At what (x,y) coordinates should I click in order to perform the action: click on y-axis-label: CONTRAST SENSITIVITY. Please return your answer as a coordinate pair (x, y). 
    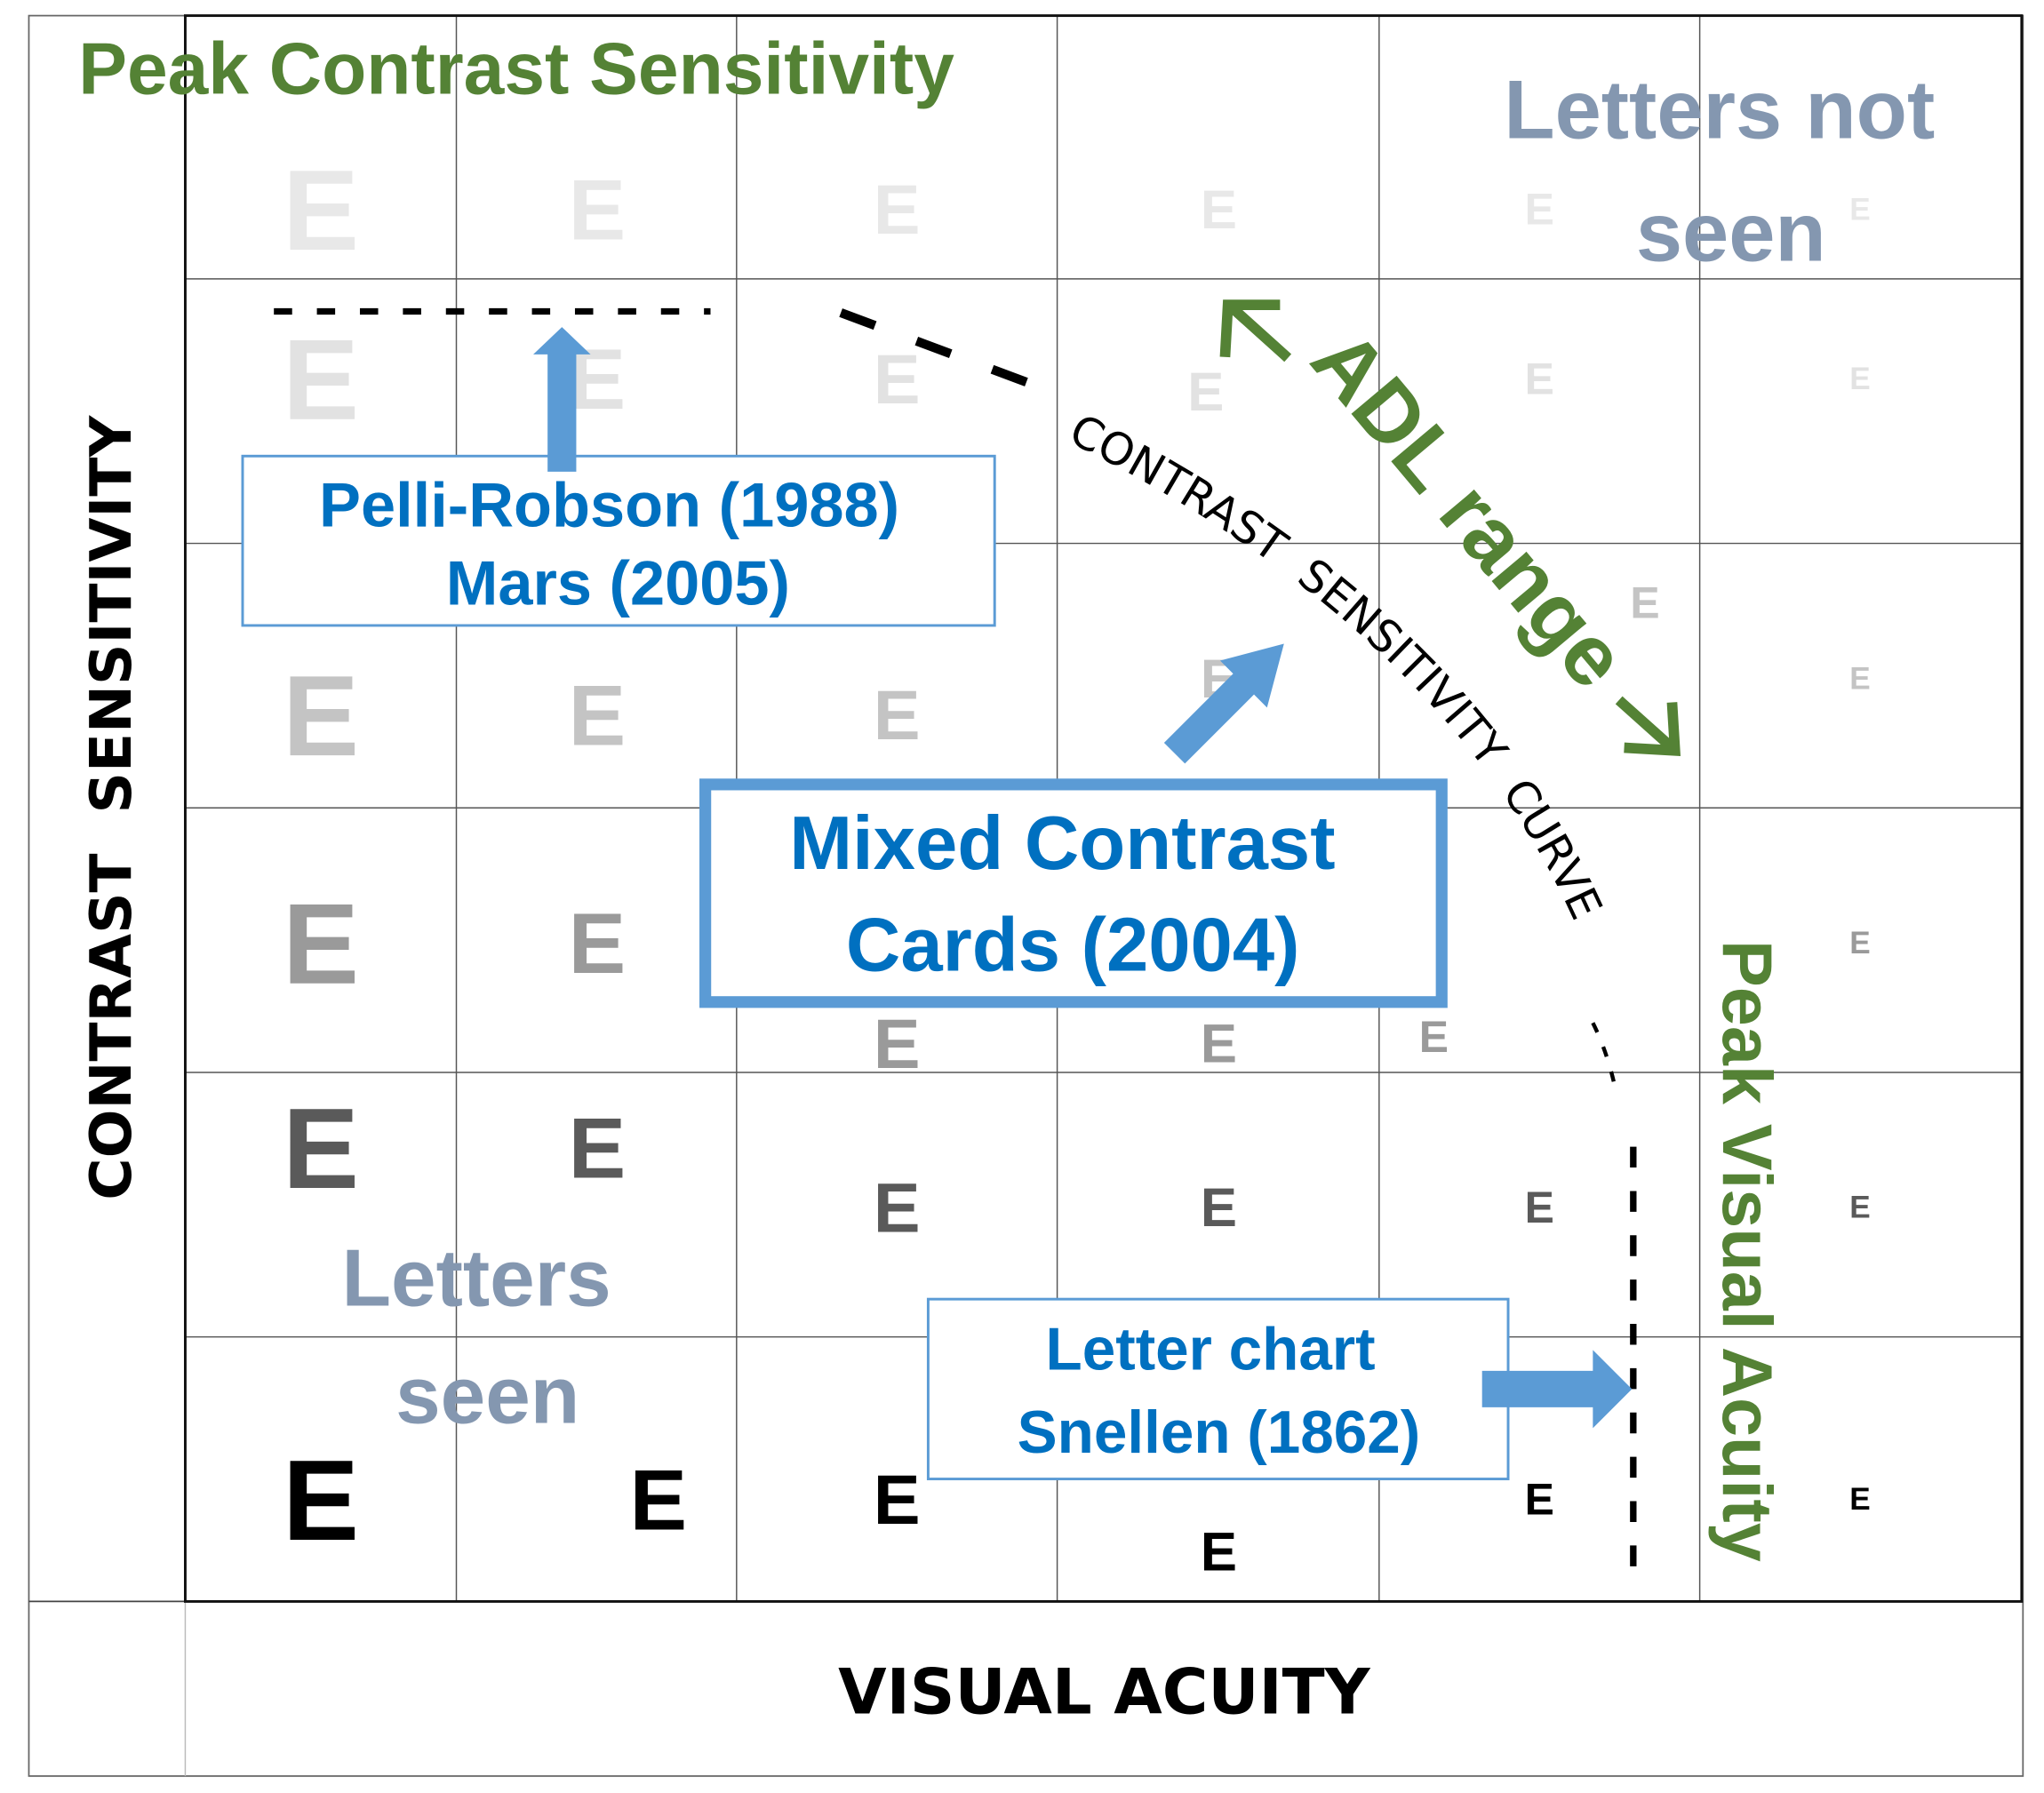
    Looking at the image, I should click on (111, 807).